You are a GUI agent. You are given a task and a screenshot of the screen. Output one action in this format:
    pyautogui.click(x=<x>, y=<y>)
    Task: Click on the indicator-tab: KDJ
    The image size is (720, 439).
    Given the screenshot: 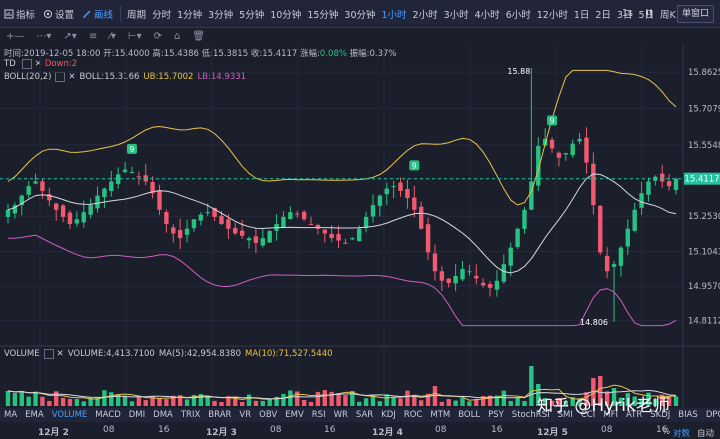 What is the action you would take?
    pyautogui.click(x=388, y=415)
    